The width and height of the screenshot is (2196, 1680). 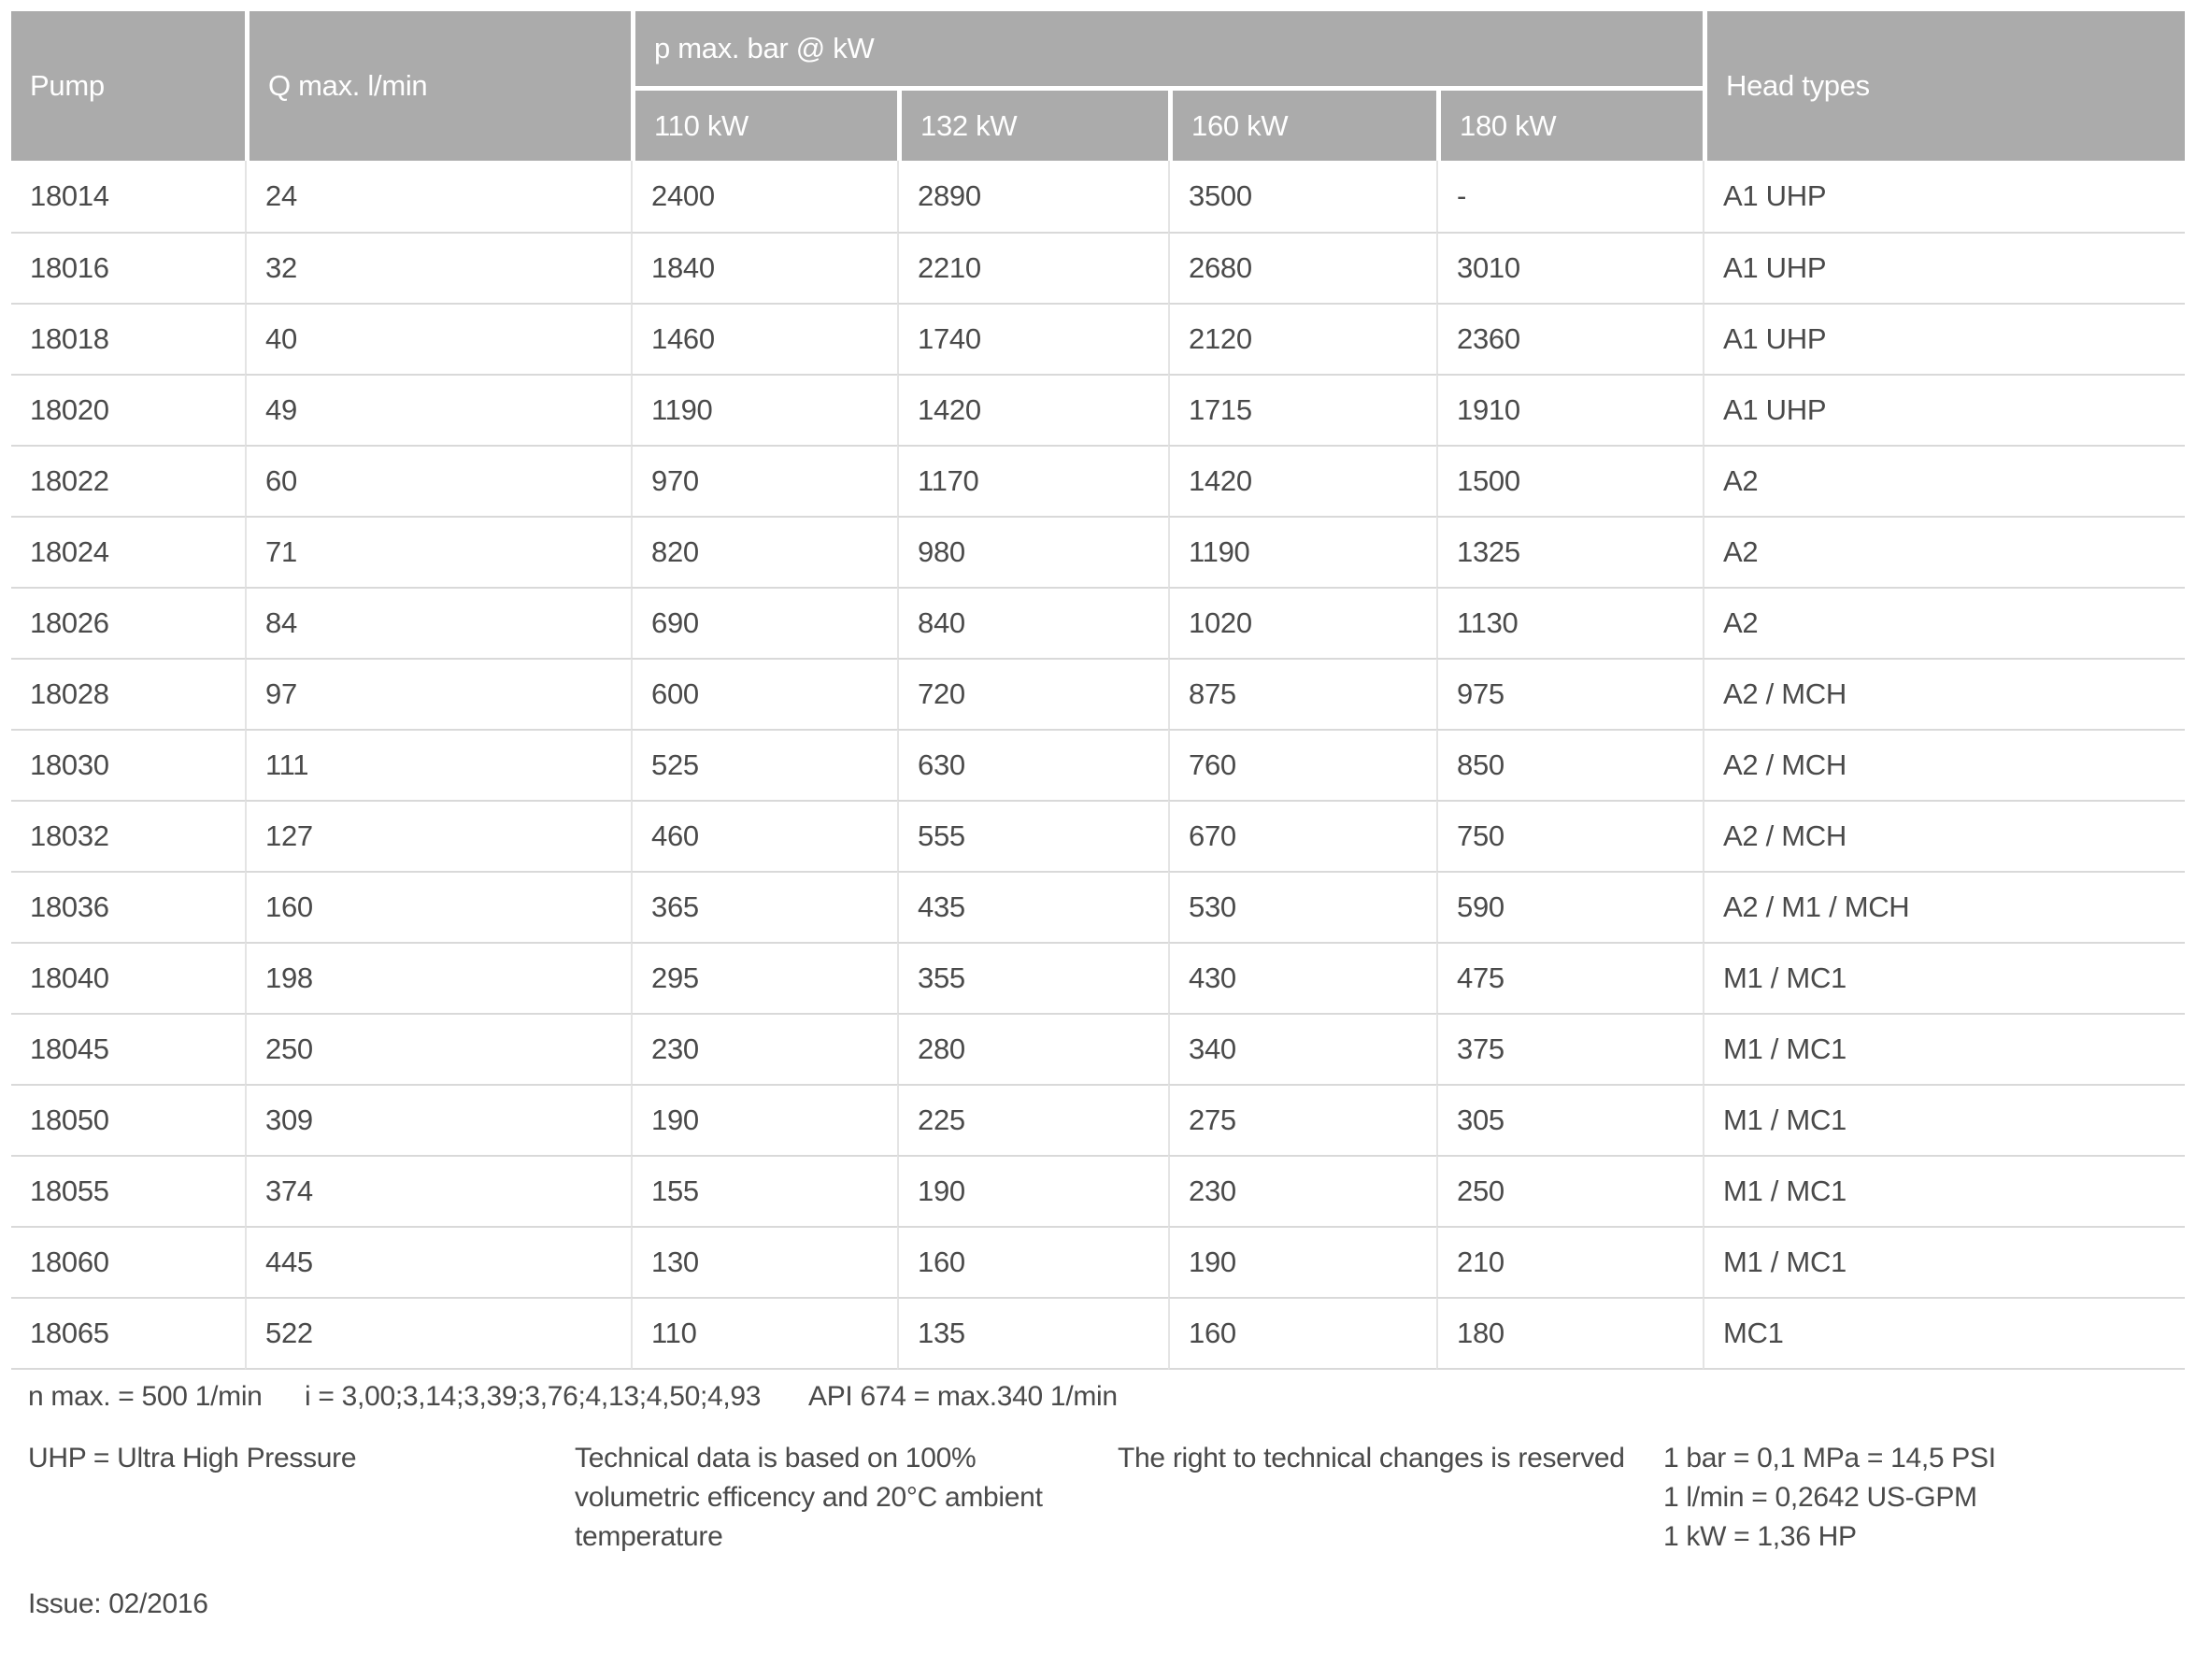 I want to click on cell-p110kw: 130, so click(x=764, y=1261).